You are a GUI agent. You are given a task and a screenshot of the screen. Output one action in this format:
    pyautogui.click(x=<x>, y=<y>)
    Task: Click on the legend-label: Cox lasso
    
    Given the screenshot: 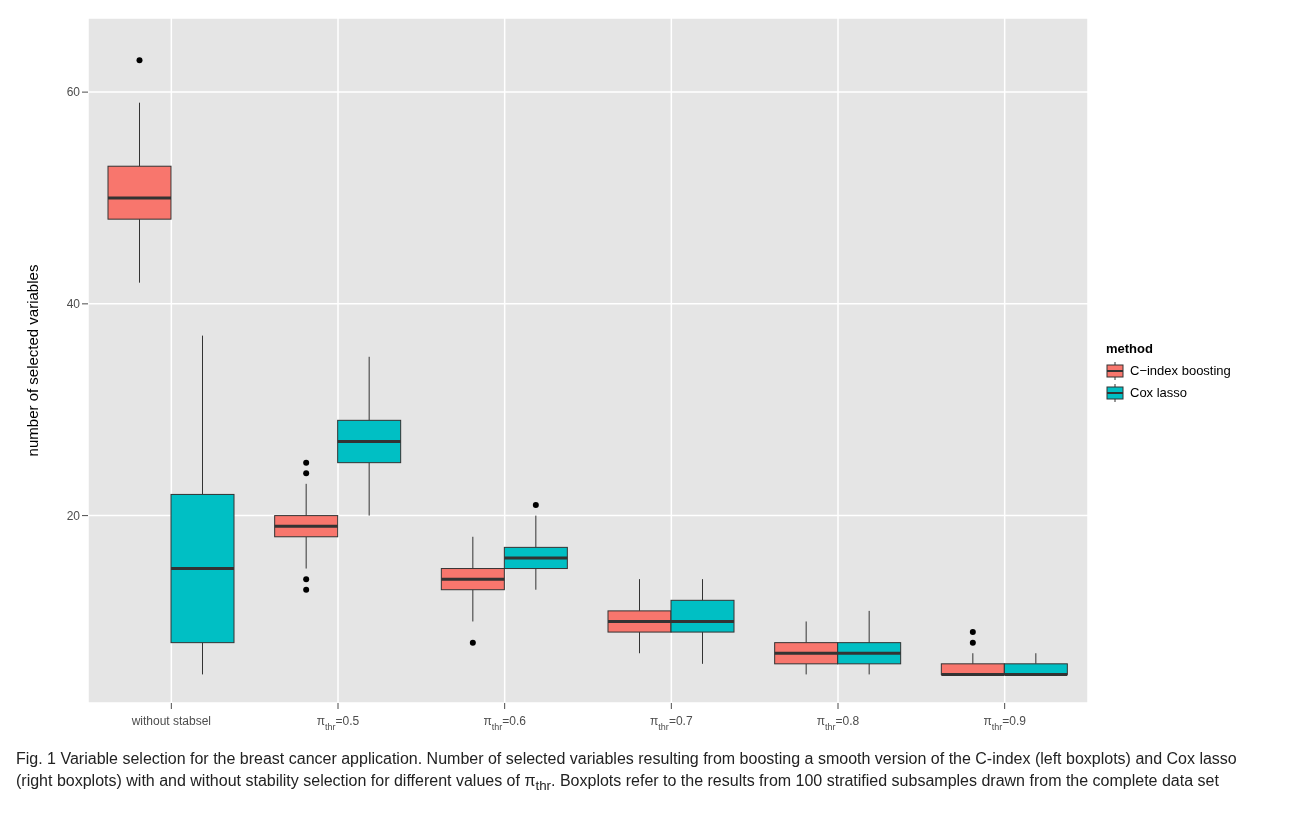 What is the action you would take?
    pyautogui.click(x=1159, y=392)
    